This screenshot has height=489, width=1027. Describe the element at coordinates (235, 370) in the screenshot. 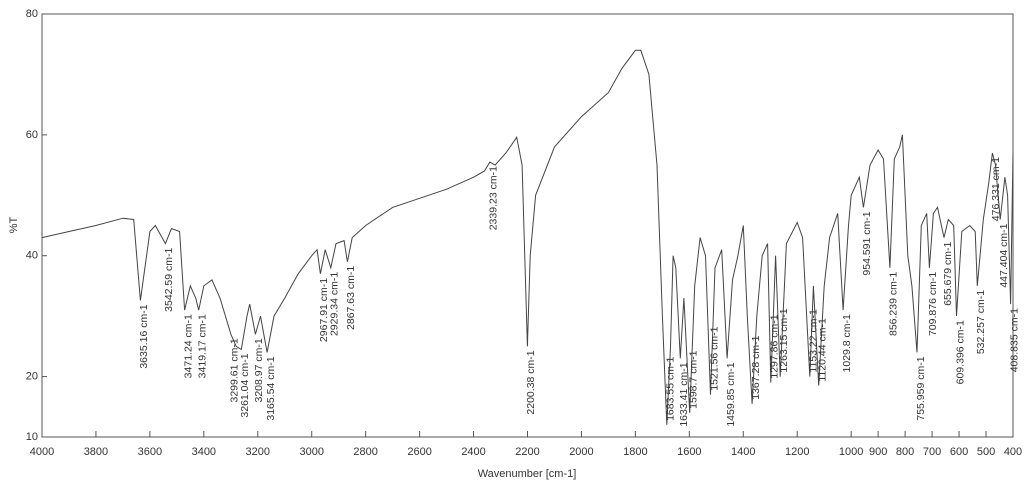

I see `peak-label: 3299.61 cm-1` at that location.